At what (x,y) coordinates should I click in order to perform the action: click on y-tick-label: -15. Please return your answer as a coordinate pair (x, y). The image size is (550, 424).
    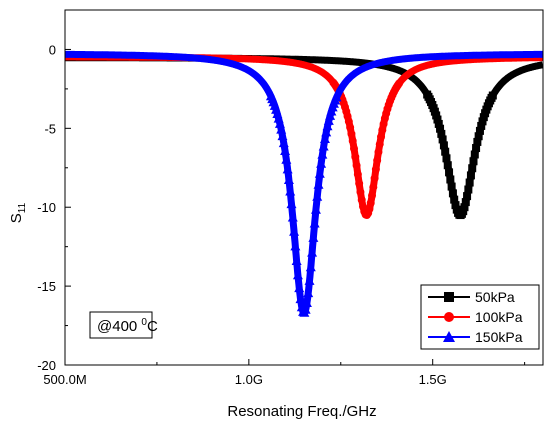
    Looking at the image, I should click on (46, 286).